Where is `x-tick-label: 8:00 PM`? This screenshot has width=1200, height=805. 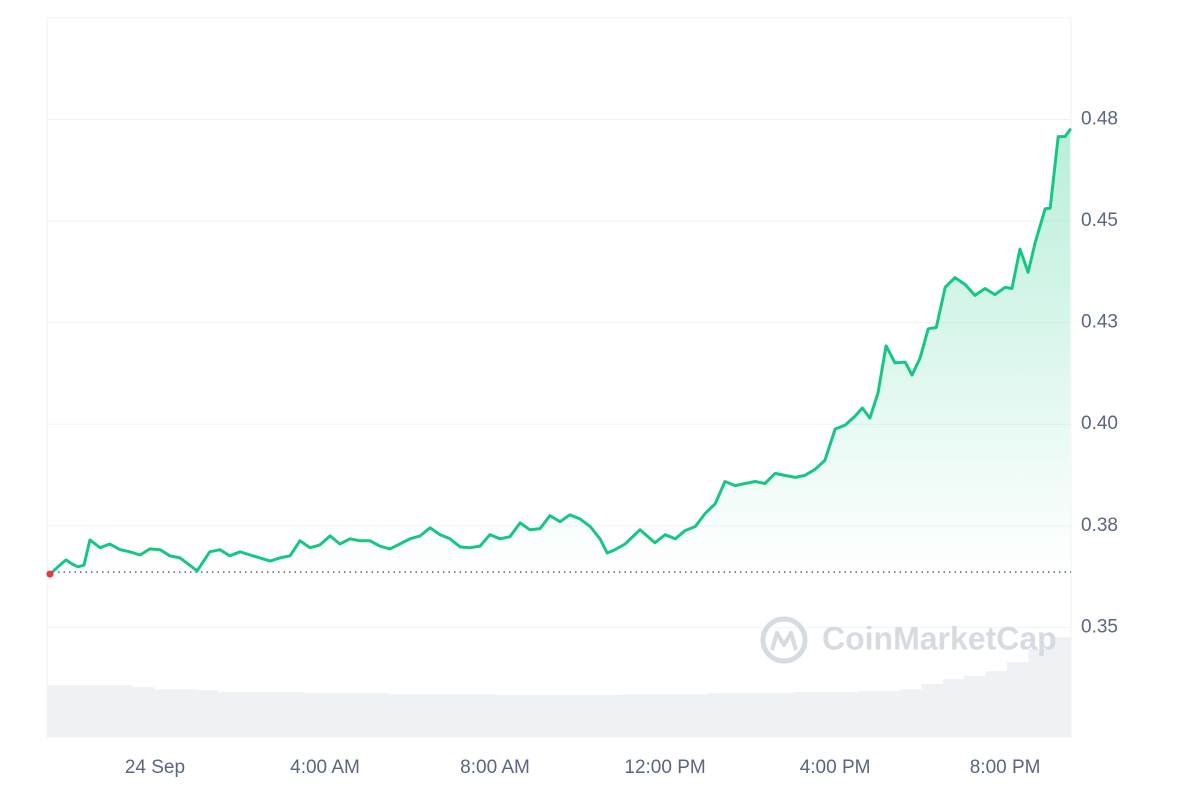
x-tick-label: 8:00 PM is located at coordinates (1005, 767).